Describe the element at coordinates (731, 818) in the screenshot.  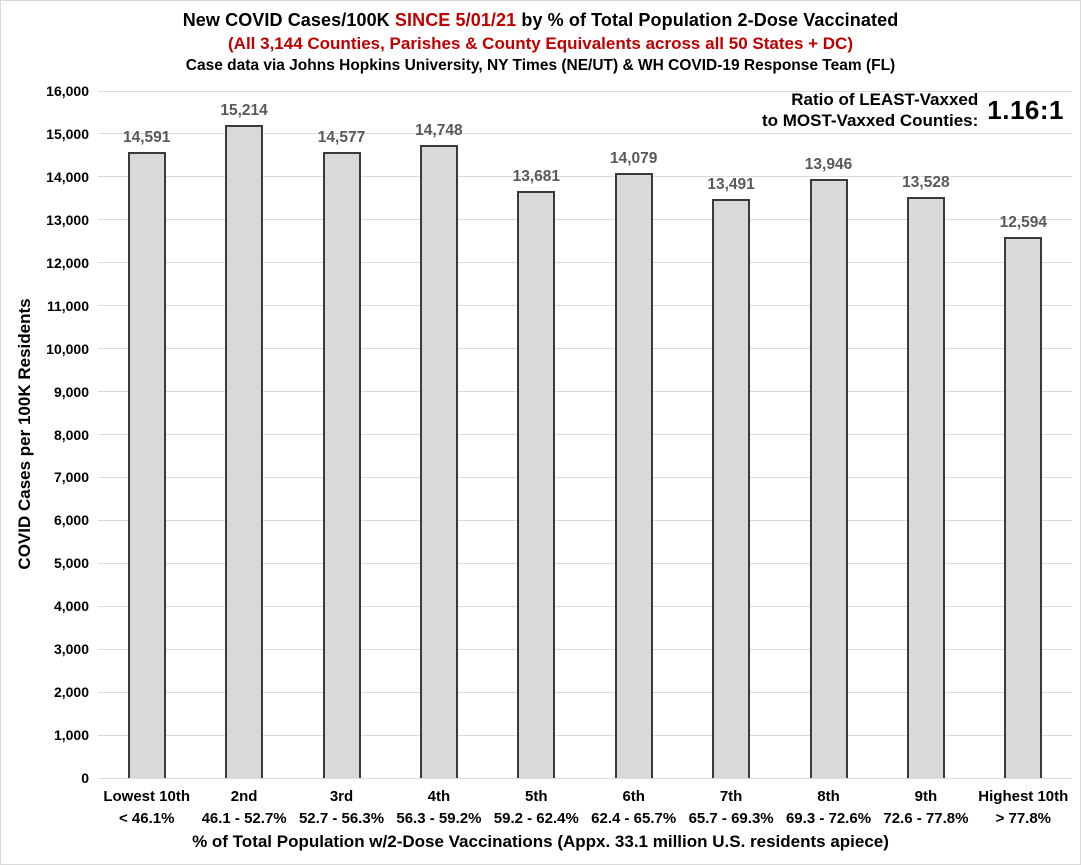
I see `x-tick-range-7: 65.7 - 69.3%` at that location.